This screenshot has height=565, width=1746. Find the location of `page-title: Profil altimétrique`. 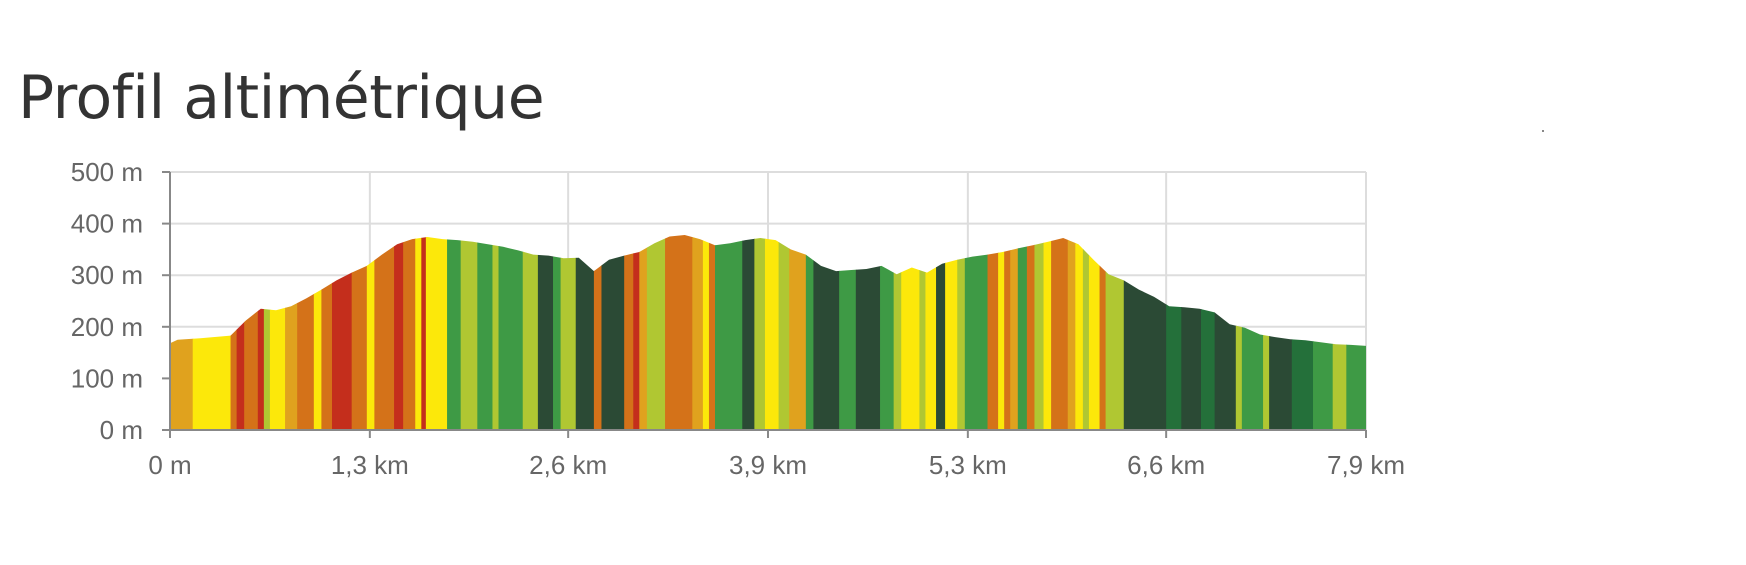

page-title: Profil altimétrique is located at coordinates (281, 98).